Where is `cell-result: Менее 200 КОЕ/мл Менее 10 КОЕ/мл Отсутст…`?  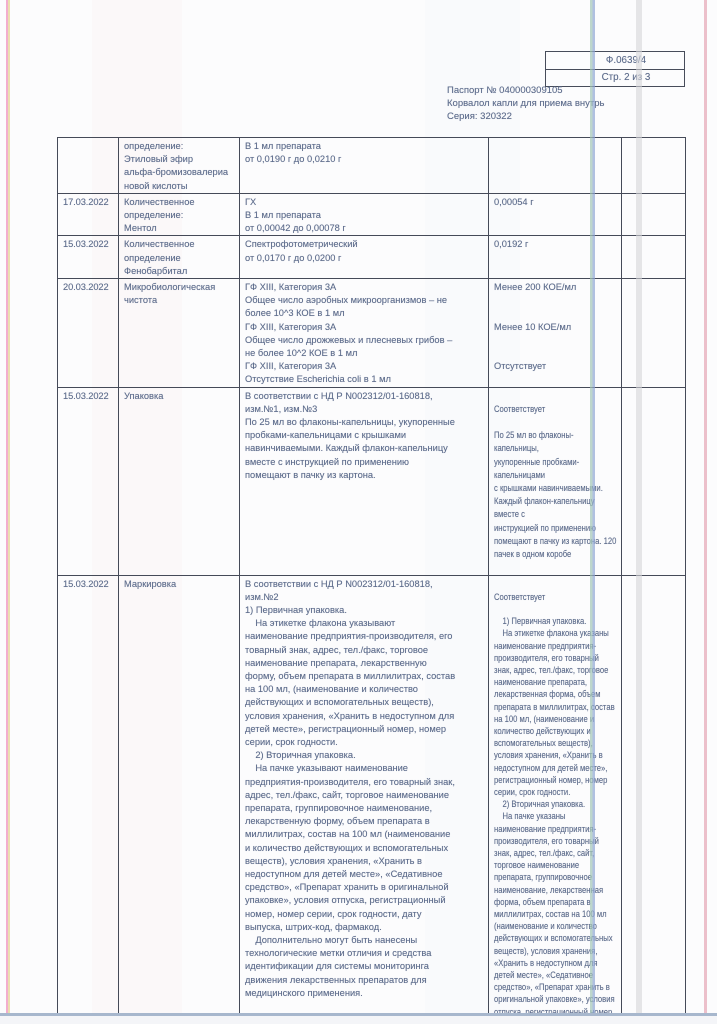
cell-result: Менее 200 КОЕ/мл Менее 10 КОЕ/мл Отсутст… is located at coordinates (555, 333).